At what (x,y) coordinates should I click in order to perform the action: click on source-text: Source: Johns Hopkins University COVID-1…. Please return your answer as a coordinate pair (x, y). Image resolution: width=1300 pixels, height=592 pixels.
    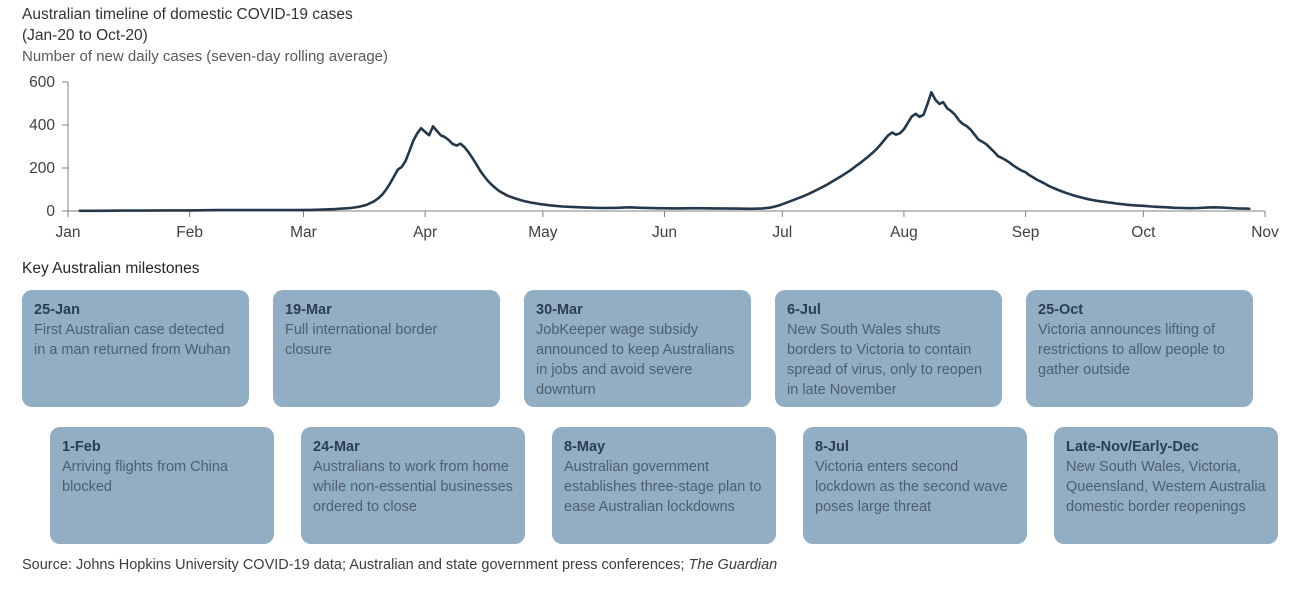
    Looking at the image, I should click on (355, 565).